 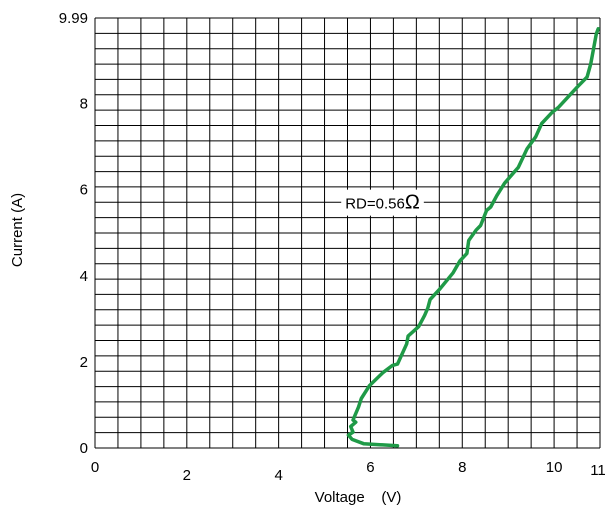 What do you see at coordinates (73, 18) in the screenshot?
I see `y-tick-label: 9.99` at bounding box center [73, 18].